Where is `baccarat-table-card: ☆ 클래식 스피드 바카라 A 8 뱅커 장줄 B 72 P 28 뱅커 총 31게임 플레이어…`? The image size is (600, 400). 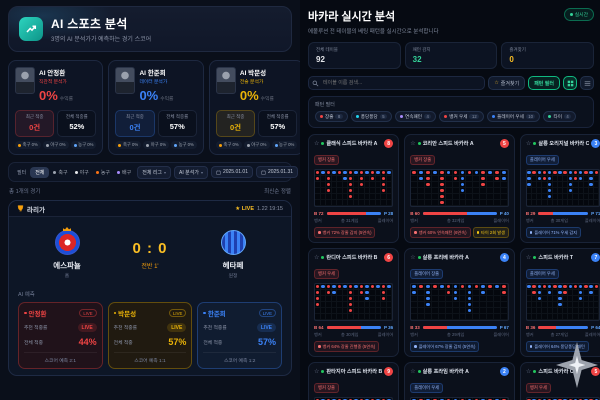 baccarat-table-card: ☆ 클래식 스피드 바카라 A 8 뱅커 장줄 B 72 P 28 뱅커 총 31게임 플레이어… is located at coordinates (354, 188).